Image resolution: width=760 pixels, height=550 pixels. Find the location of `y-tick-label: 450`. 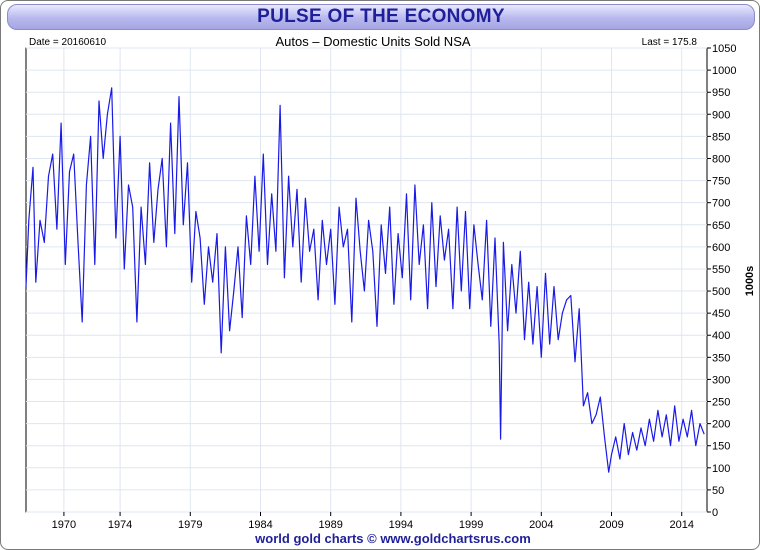

y-tick-label: 450 is located at coordinates (721, 314).